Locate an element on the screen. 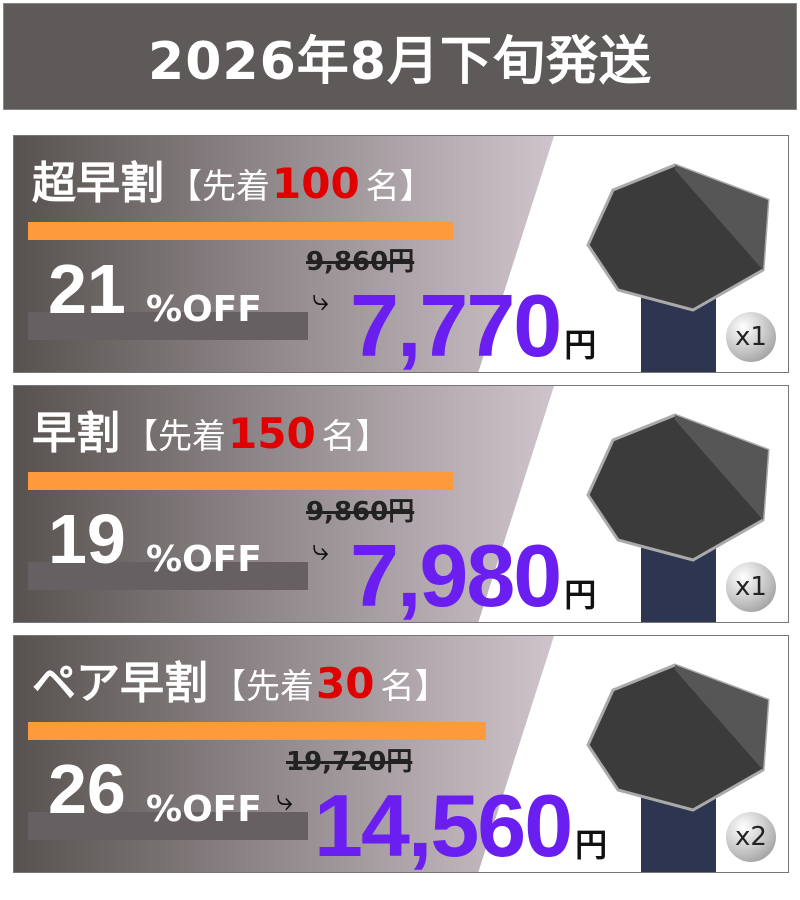  discount-percent: 21 is located at coordinates (87, 289).